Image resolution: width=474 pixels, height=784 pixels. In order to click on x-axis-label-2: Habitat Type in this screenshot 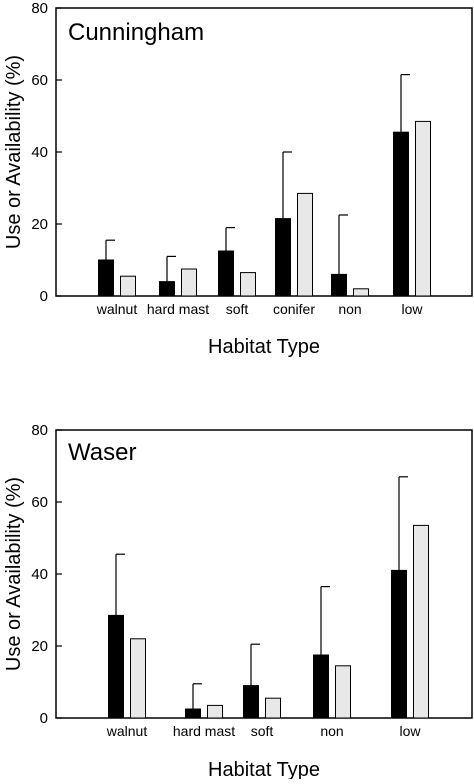, I will do `click(264, 769)`.